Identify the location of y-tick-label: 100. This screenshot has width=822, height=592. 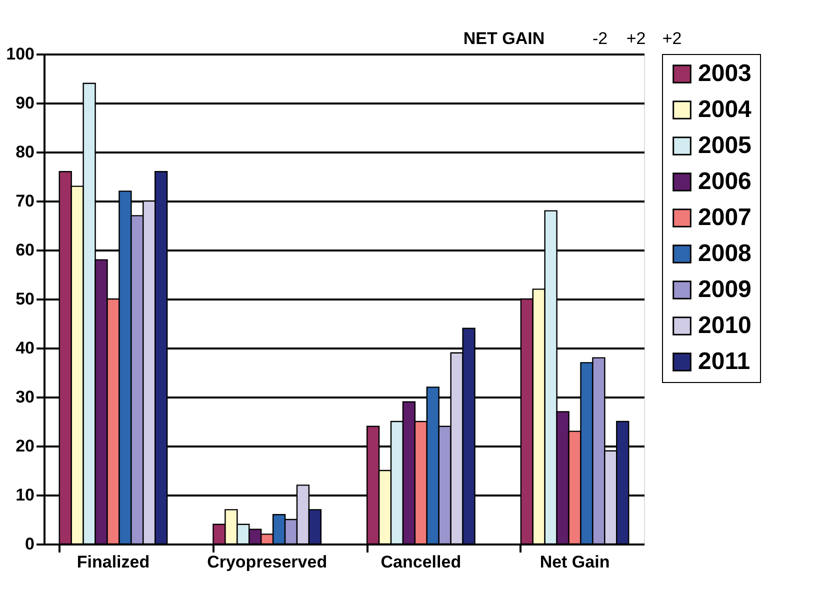
(20, 54).